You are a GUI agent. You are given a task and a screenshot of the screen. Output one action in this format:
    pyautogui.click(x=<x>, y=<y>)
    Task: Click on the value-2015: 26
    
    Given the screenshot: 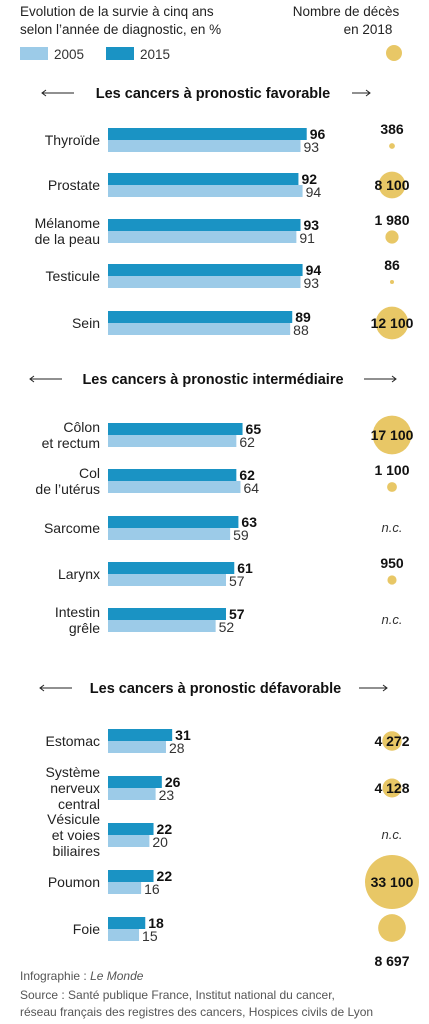 What is the action you would take?
    pyautogui.click(x=173, y=782)
    